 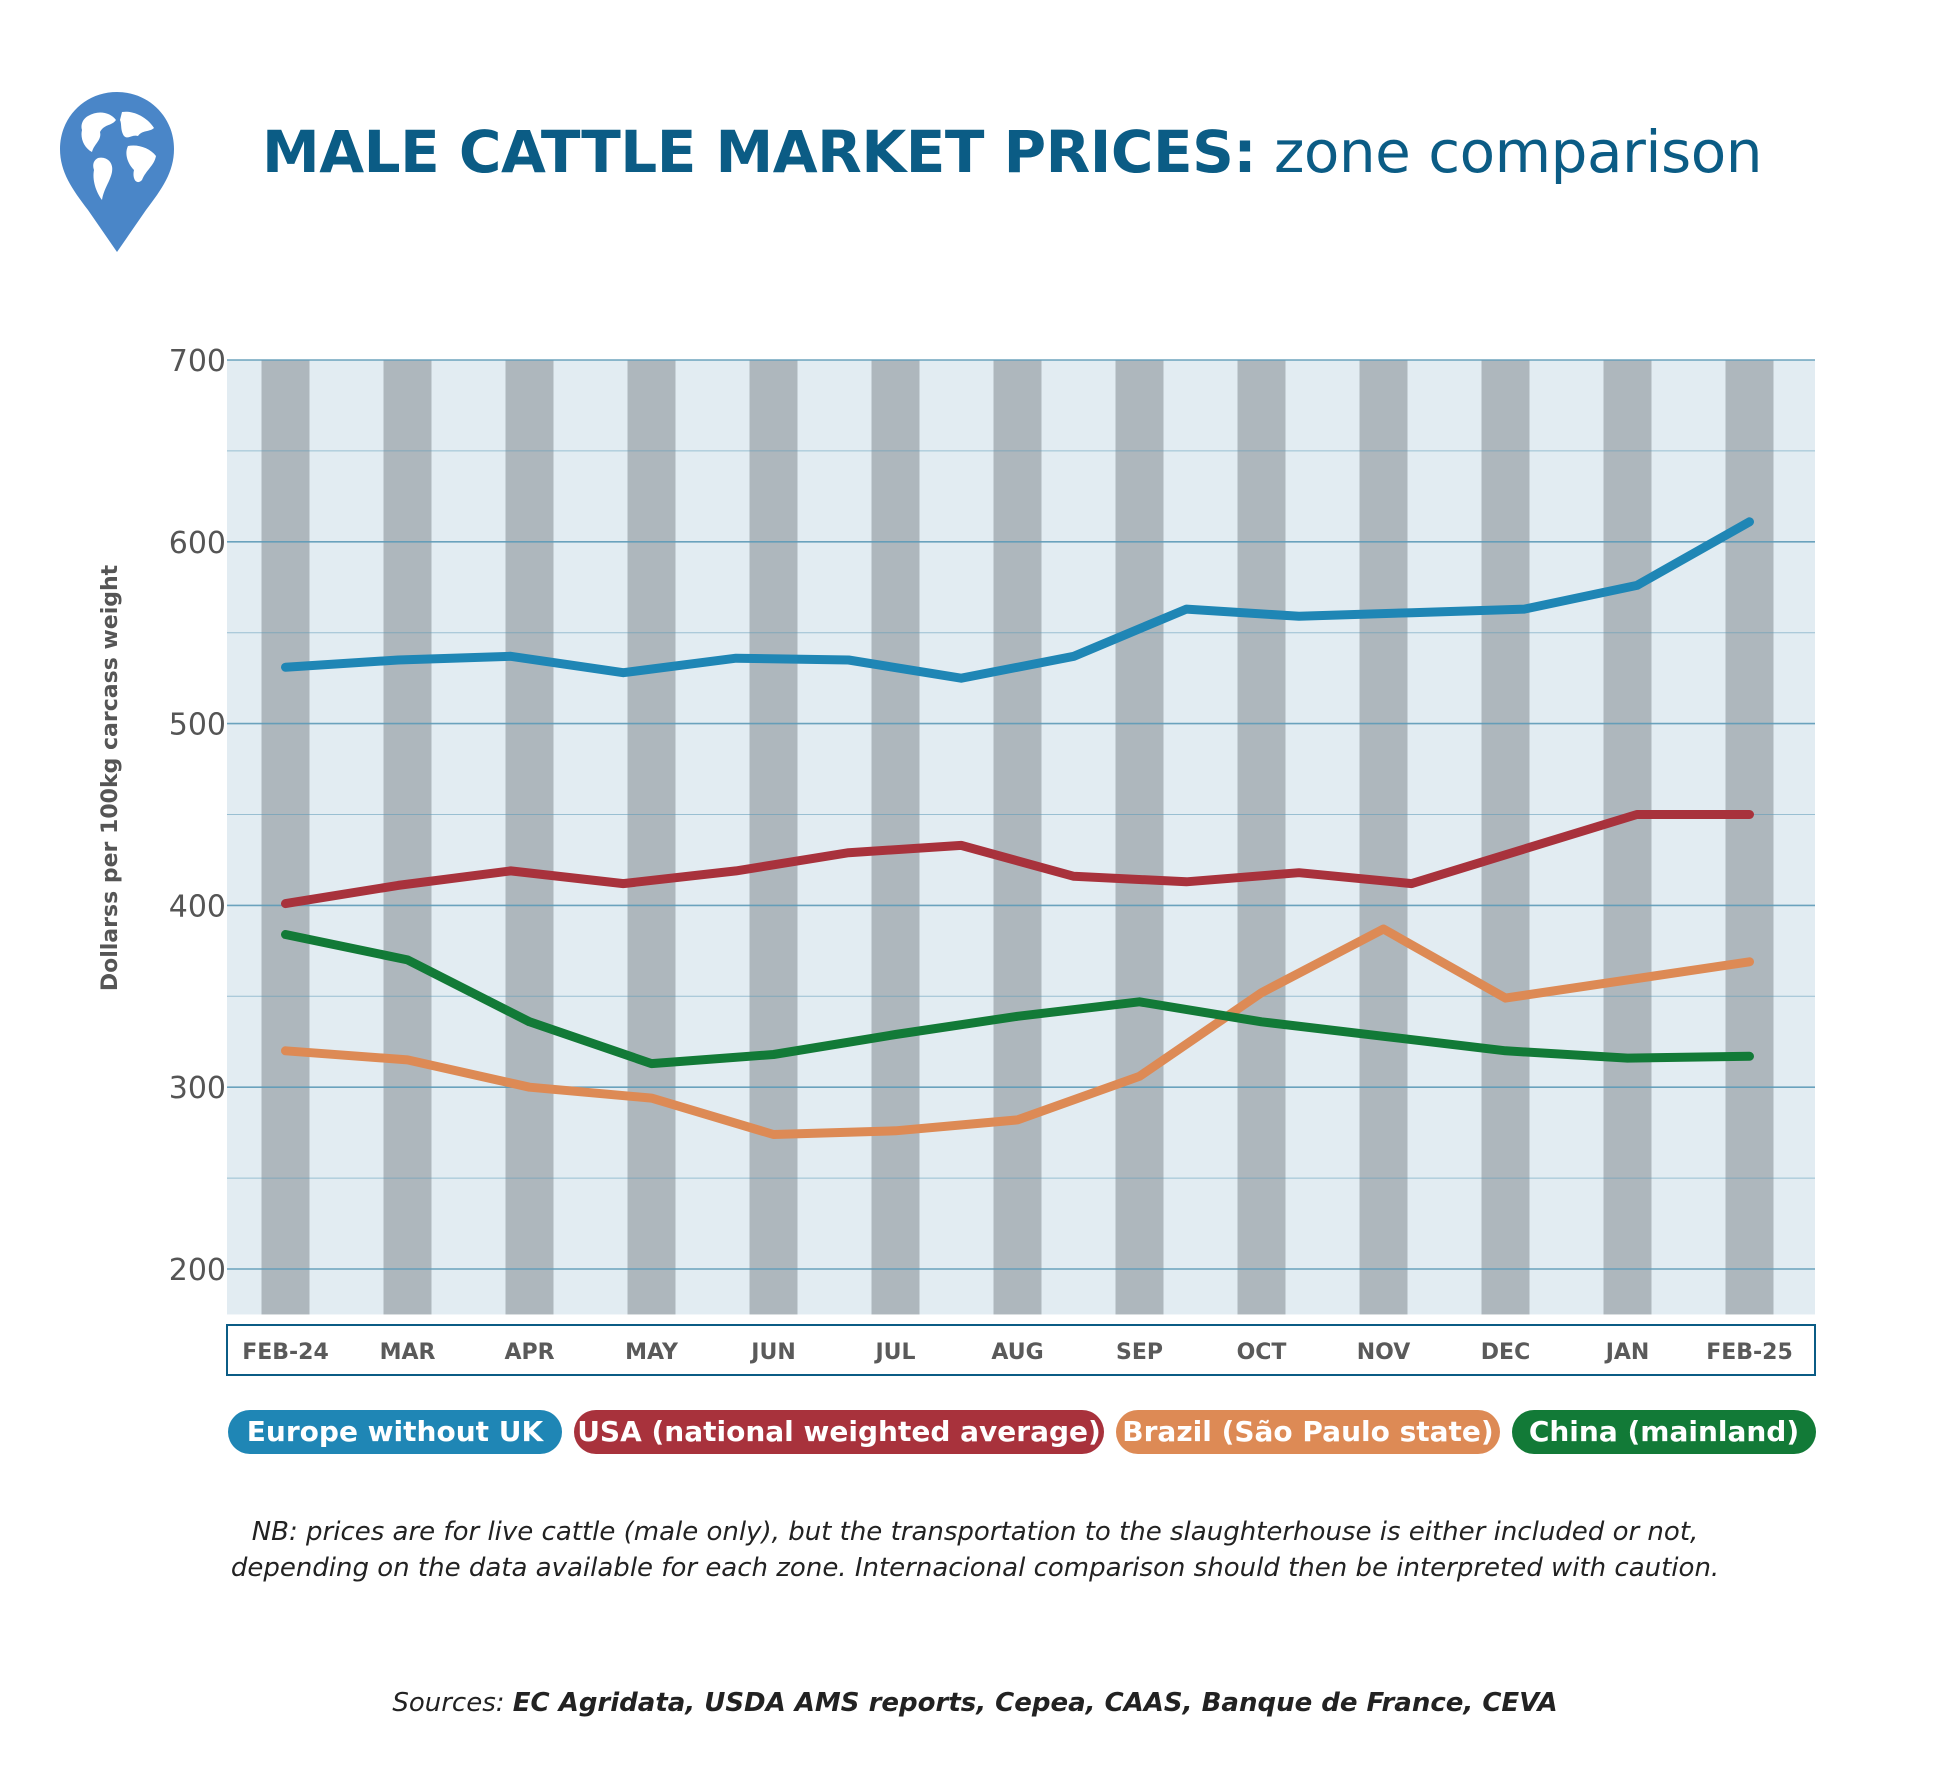 What do you see at coordinates (285, 1352) in the screenshot?
I see `x-tick-label: FEB-24` at bounding box center [285, 1352].